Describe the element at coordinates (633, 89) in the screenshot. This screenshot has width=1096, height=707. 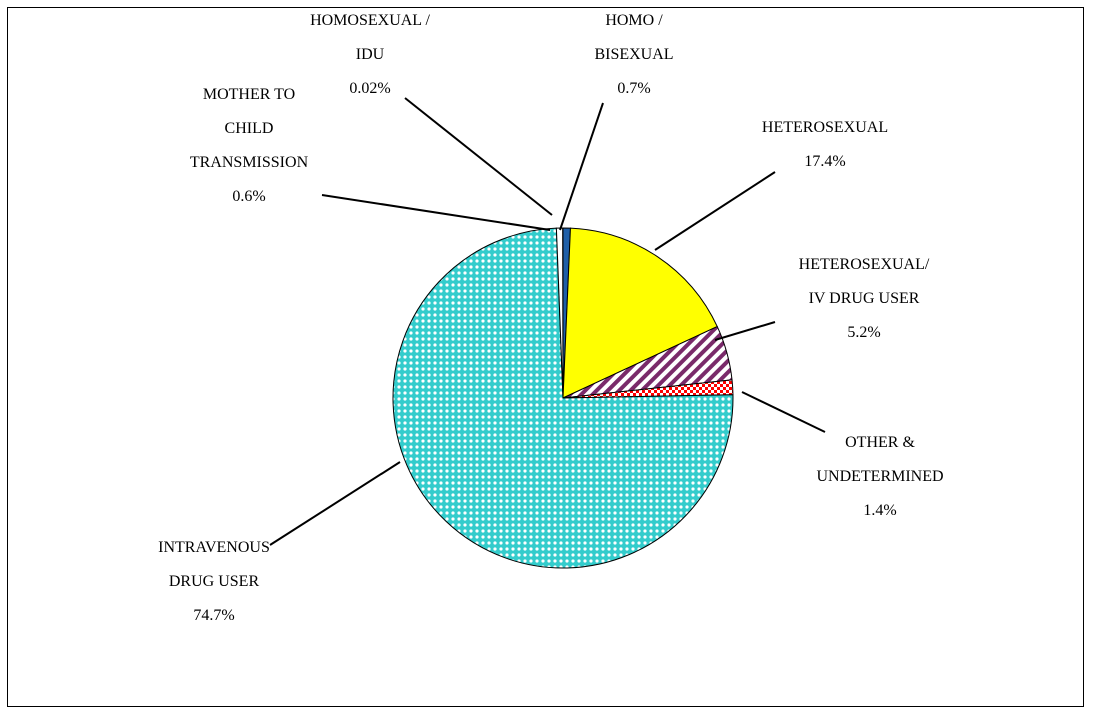
I see `value-label: 0.7%` at that location.